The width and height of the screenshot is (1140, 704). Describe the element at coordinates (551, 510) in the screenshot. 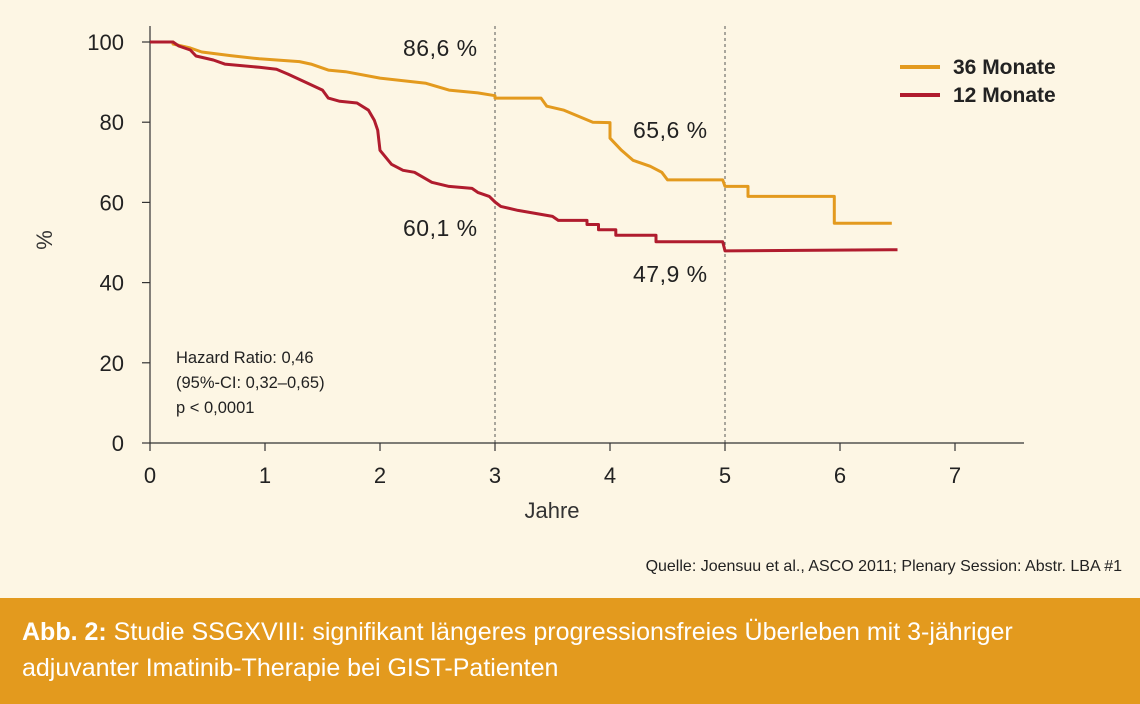

I see `x-axis-title: Jahre` at that location.